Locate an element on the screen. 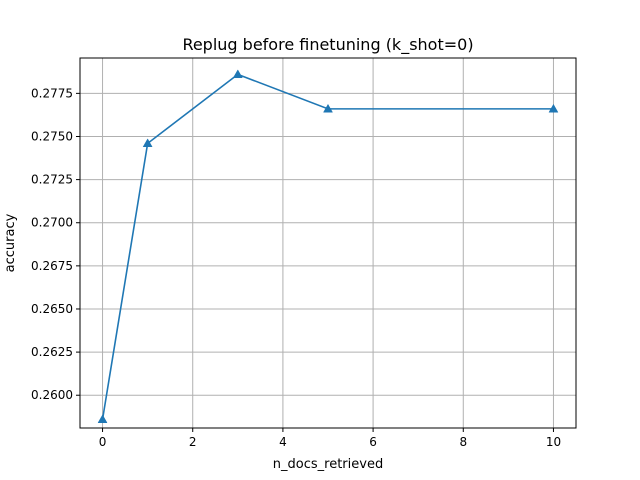 This screenshot has width=640, height=480. x-tick-label: 8 is located at coordinates (463, 442).